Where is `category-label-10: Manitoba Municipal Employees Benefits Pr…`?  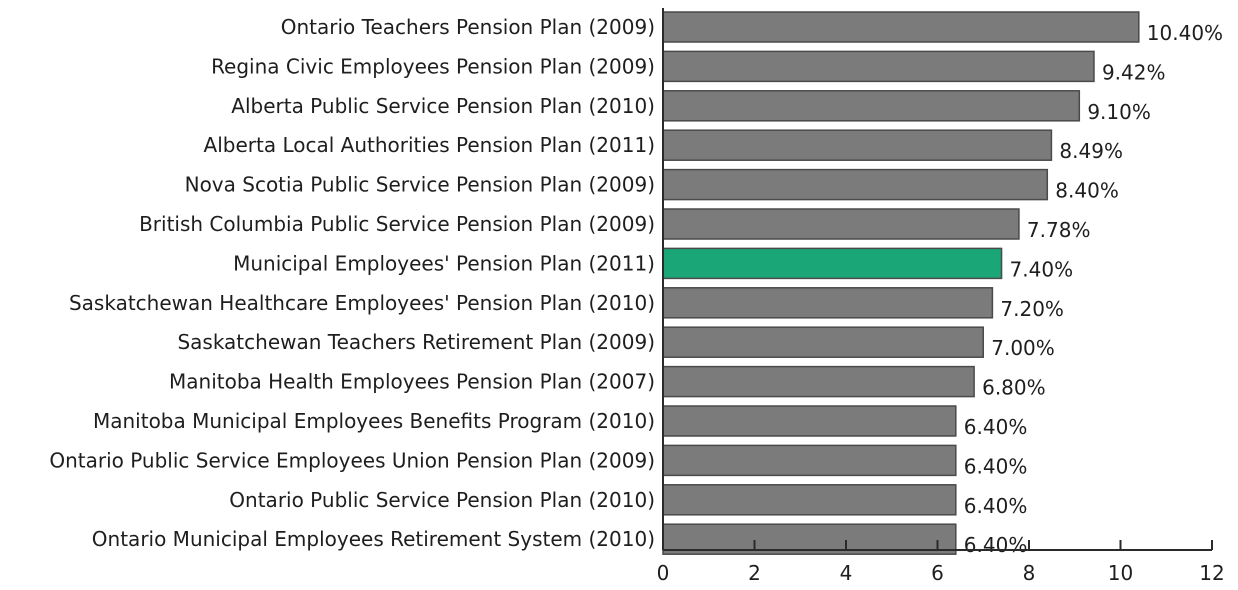
category-label-10: Manitoba Municipal Employees Benefits Pr… is located at coordinates (374, 421).